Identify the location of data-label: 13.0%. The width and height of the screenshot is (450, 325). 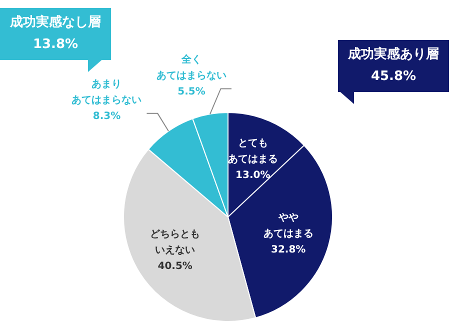
(253, 176).